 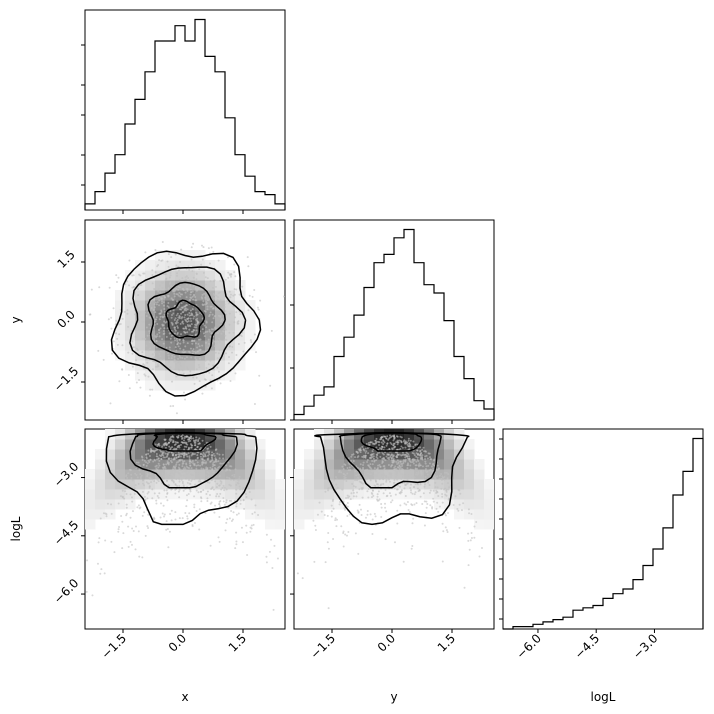 What do you see at coordinates (185, 114) in the screenshot?
I see `histogram-step` at bounding box center [185, 114].